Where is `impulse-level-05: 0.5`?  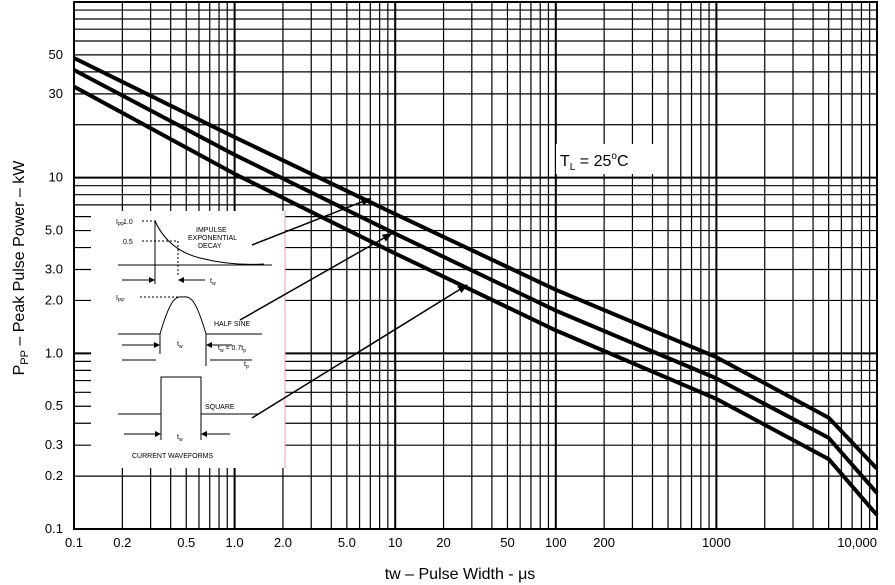 impulse-level-05: 0.5 is located at coordinates (128, 242).